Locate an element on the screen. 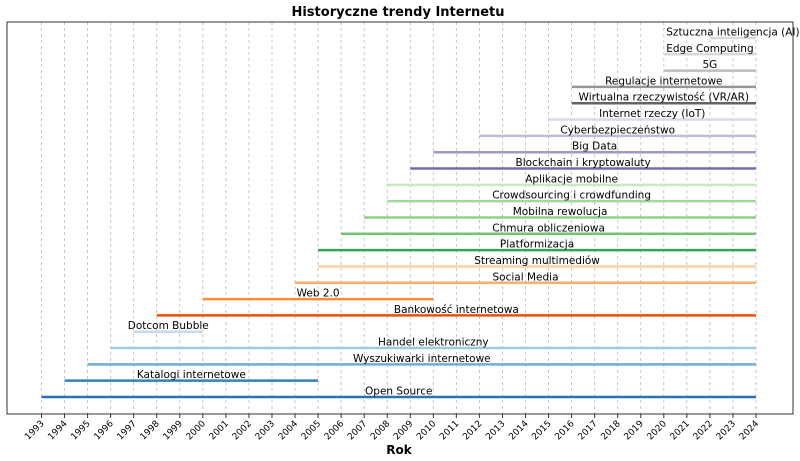  x-tick-label: 2016 is located at coordinates (564, 430).